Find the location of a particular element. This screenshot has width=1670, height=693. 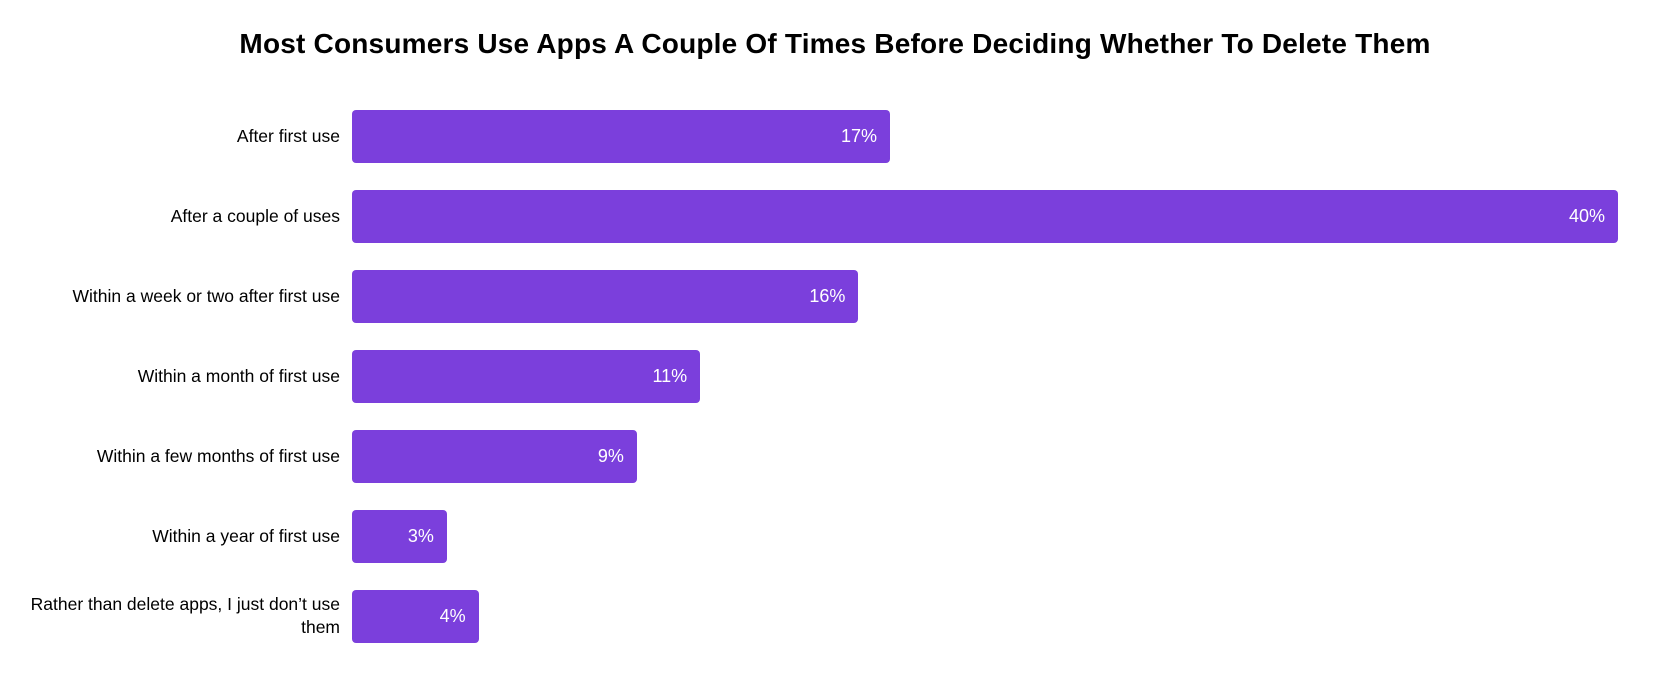

value-label: 9% is located at coordinates (610, 455).